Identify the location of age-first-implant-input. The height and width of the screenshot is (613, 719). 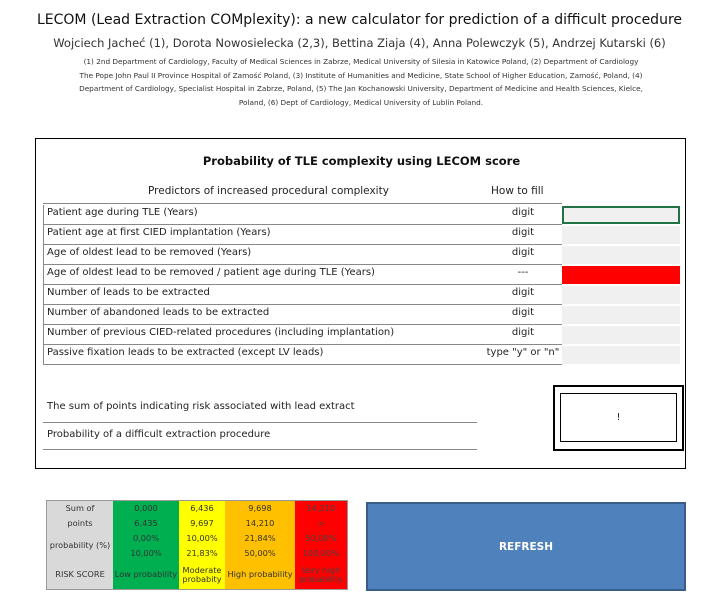
(621, 235).